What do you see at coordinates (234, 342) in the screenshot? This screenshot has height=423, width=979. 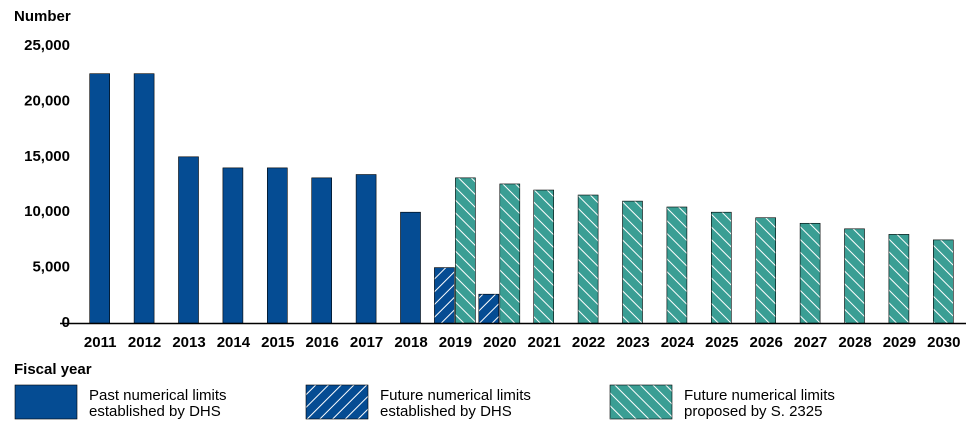 I see `x-tick-label: 2014` at bounding box center [234, 342].